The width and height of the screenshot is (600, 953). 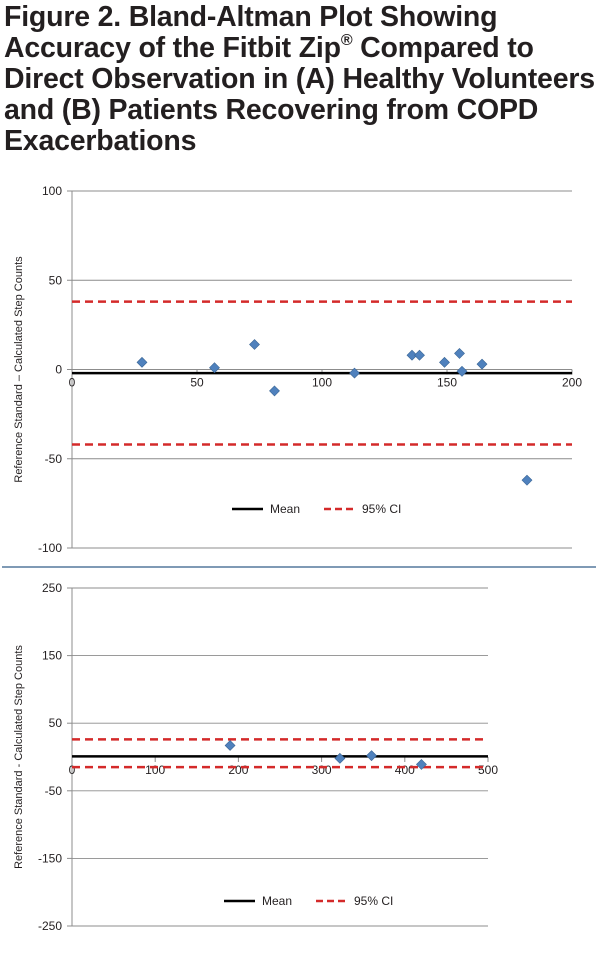 What do you see at coordinates (58, 370) in the screenshot?
I see `y-tick-label: 0` at bounding box center [58, 370].